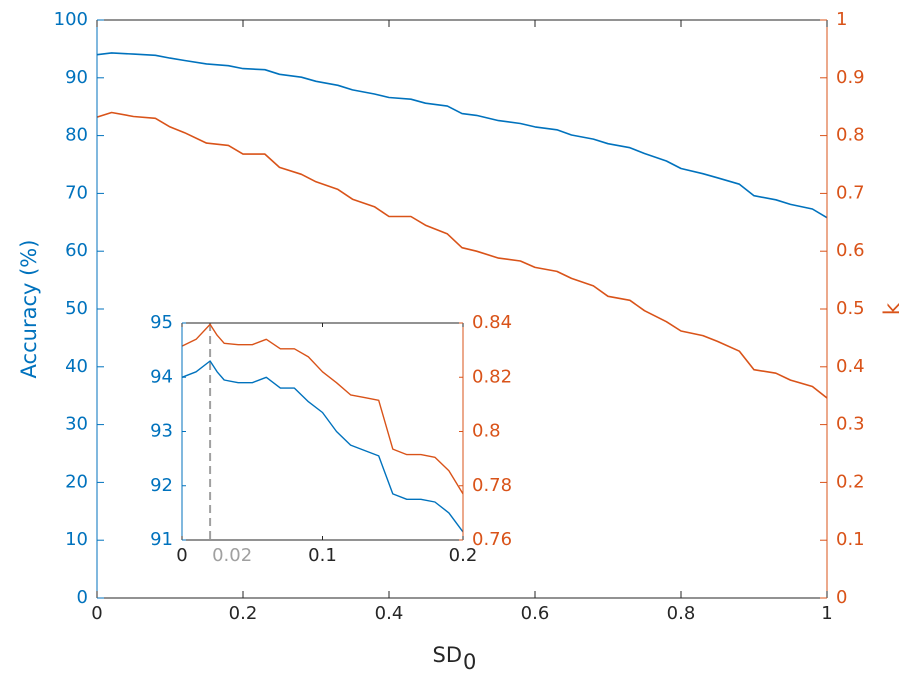 The width and height of the screenshot is (915, 673). Describe the element at coordinates (850, 77) in the screenshot. I see `main-y-right-tick-label: 0.9` at that location.